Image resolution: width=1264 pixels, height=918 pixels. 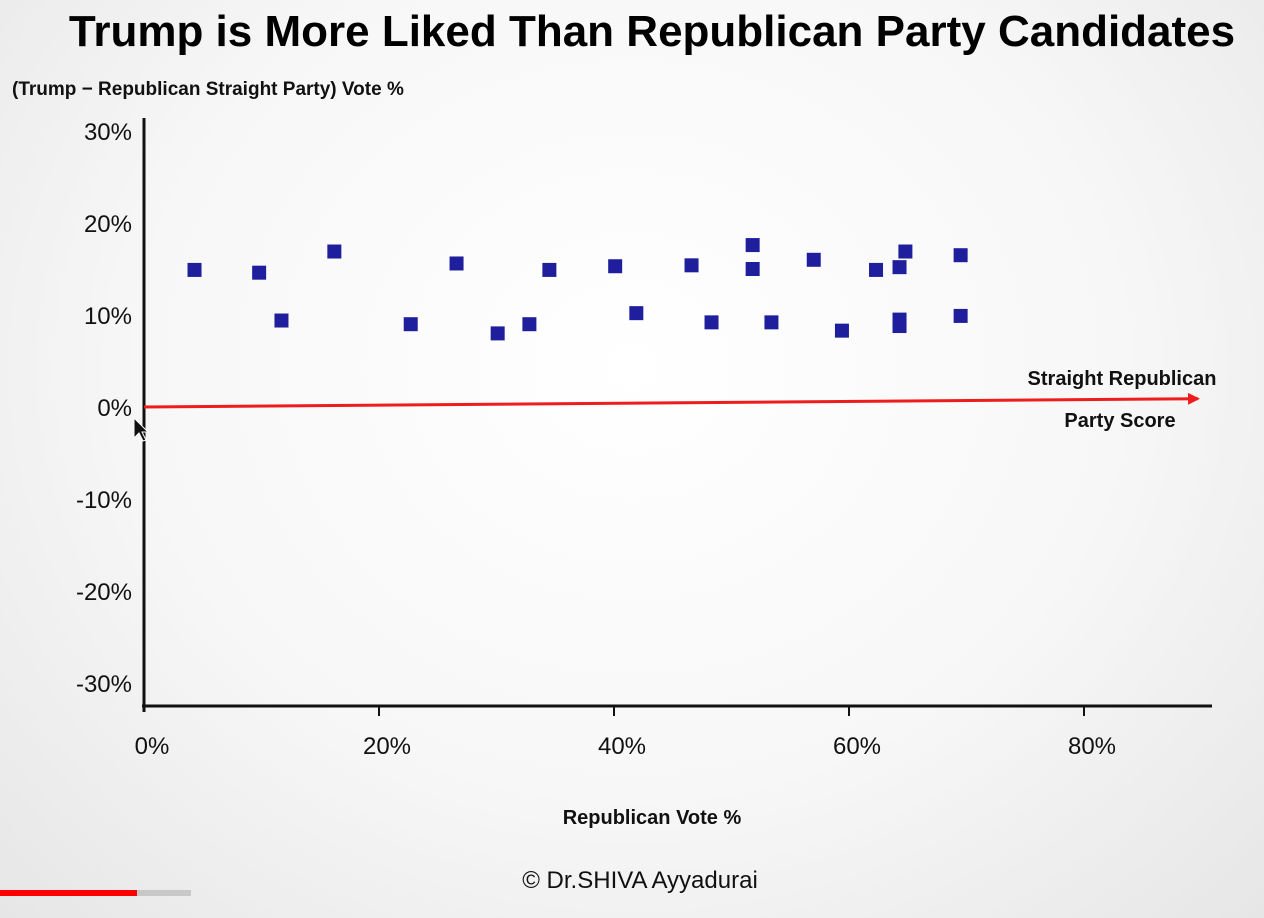 What do you see at coordinates (108, 224) in the screenshot?
I see `y-tick-label: 20%` at bounding box center [108, 224].